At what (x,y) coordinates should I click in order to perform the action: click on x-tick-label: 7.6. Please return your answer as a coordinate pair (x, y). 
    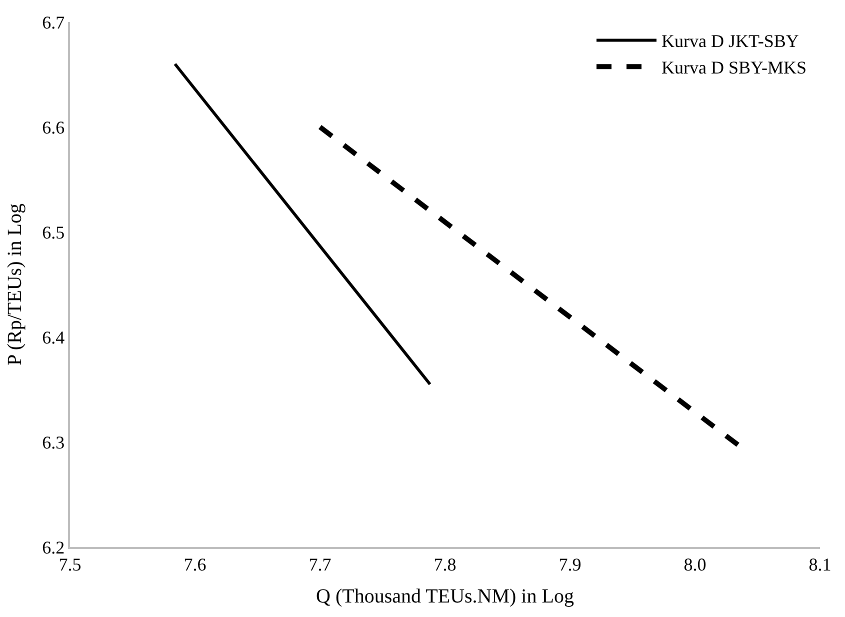
    Looking at the image, I should click on (195, 564).